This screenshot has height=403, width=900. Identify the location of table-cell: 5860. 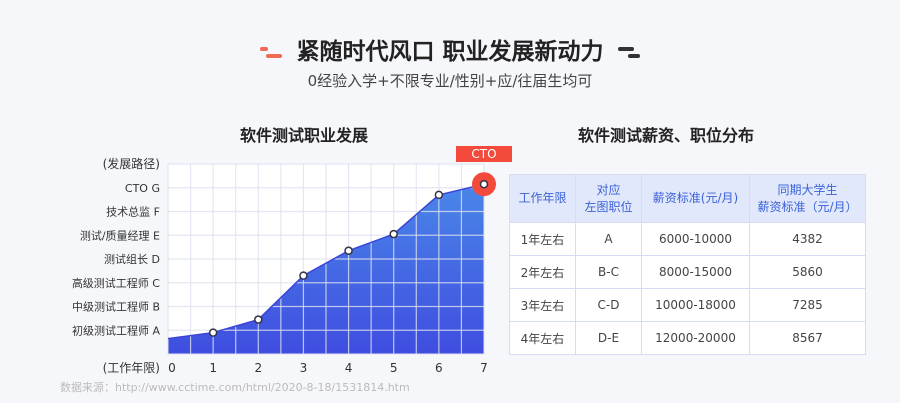
(807, 272).